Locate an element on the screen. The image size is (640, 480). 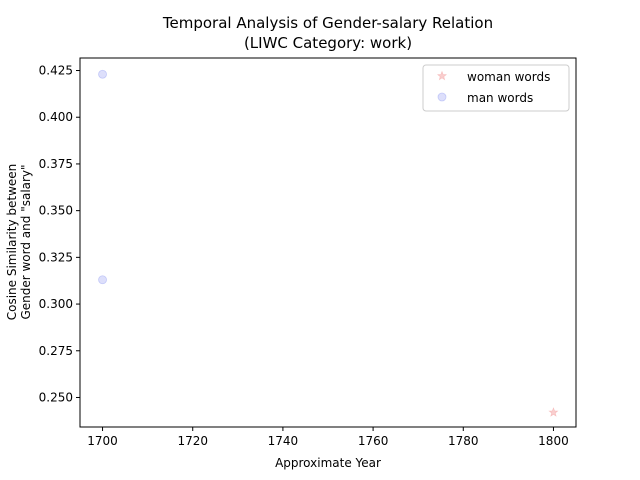
x-tick-label: 1760 is located at coordinates (373, 441).